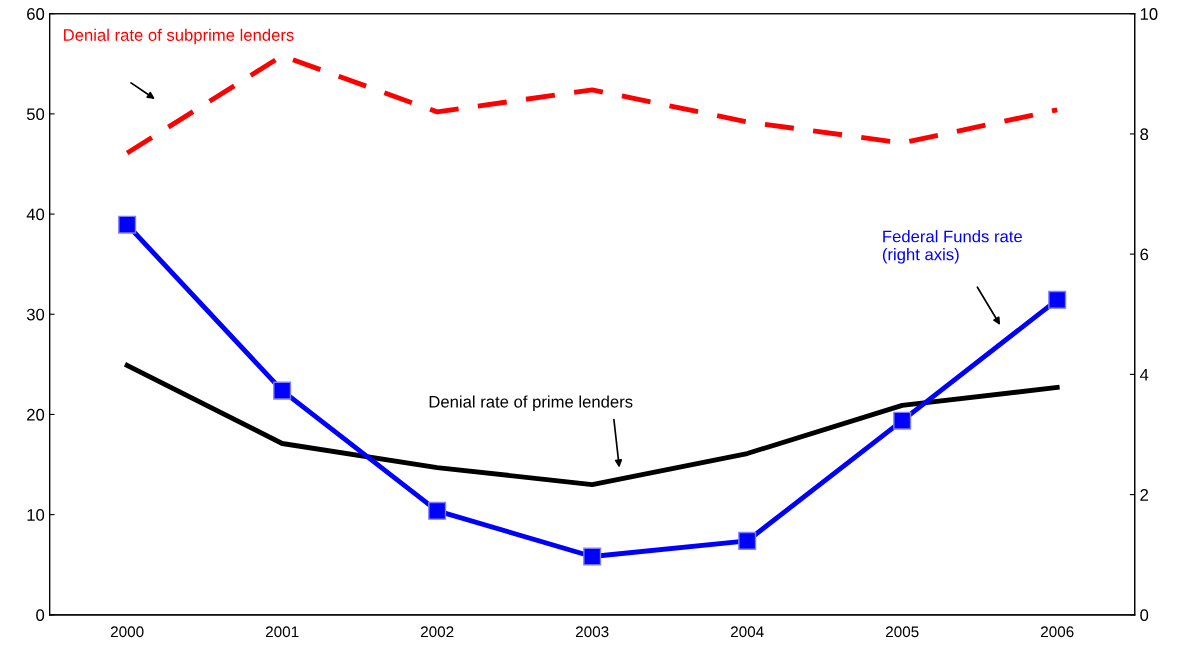  I want to click on y-tick-label: 60, so click(36, 14).